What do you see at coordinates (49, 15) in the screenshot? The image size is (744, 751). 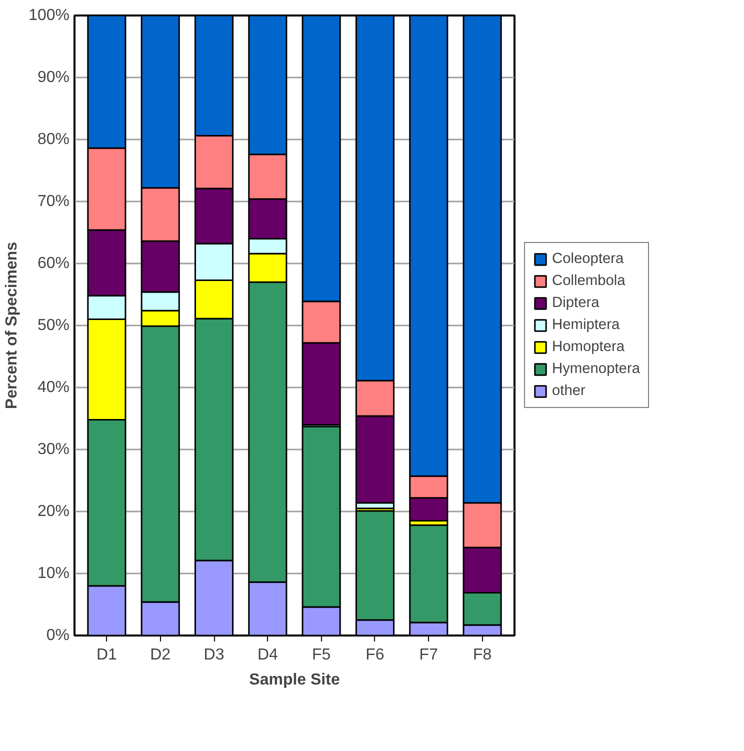 I see `y-tick-label: 100%` at bounding box center [49, 15].